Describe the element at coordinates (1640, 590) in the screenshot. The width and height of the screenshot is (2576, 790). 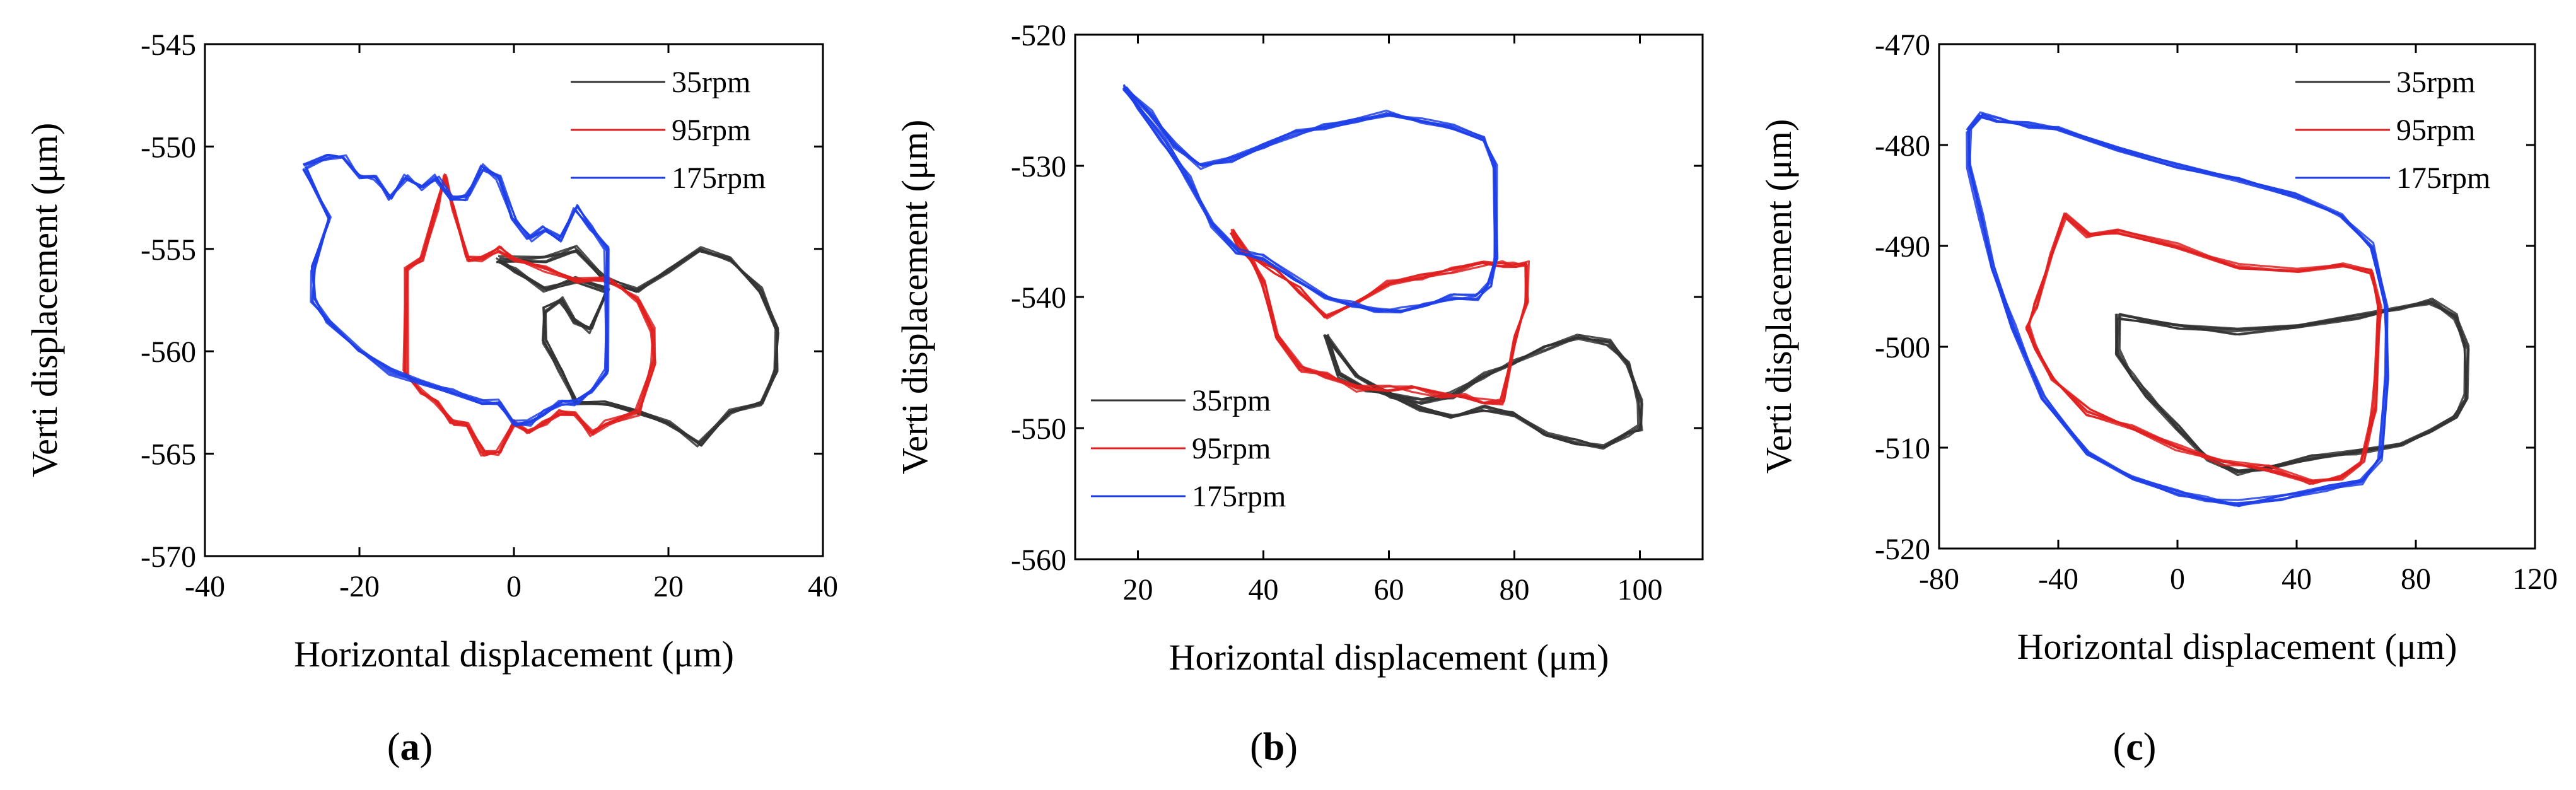
I see `x-tick-label: 100` at that location.